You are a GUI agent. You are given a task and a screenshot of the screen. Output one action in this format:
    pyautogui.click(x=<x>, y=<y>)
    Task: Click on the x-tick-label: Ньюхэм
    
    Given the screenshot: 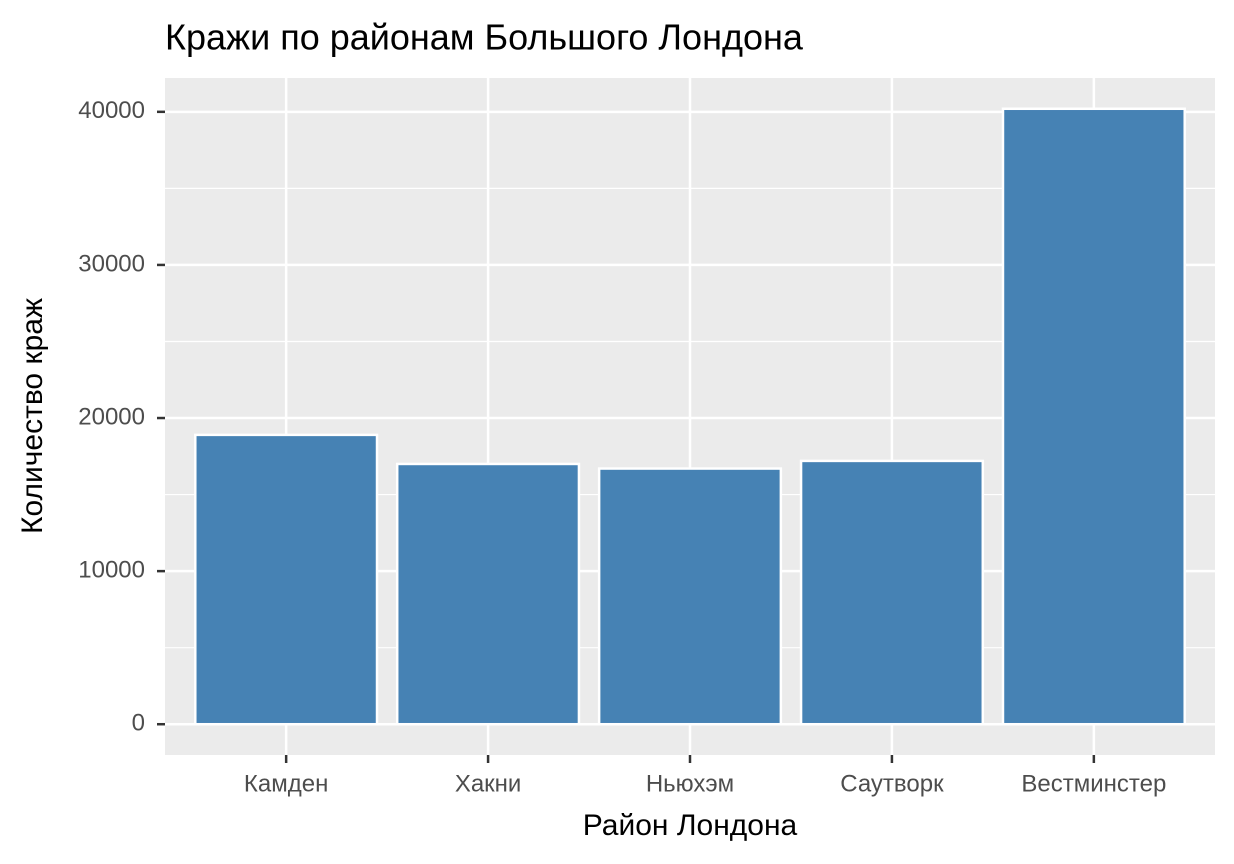 What is the action you would take?
    pyautogui.click(x=690, y=783)
    